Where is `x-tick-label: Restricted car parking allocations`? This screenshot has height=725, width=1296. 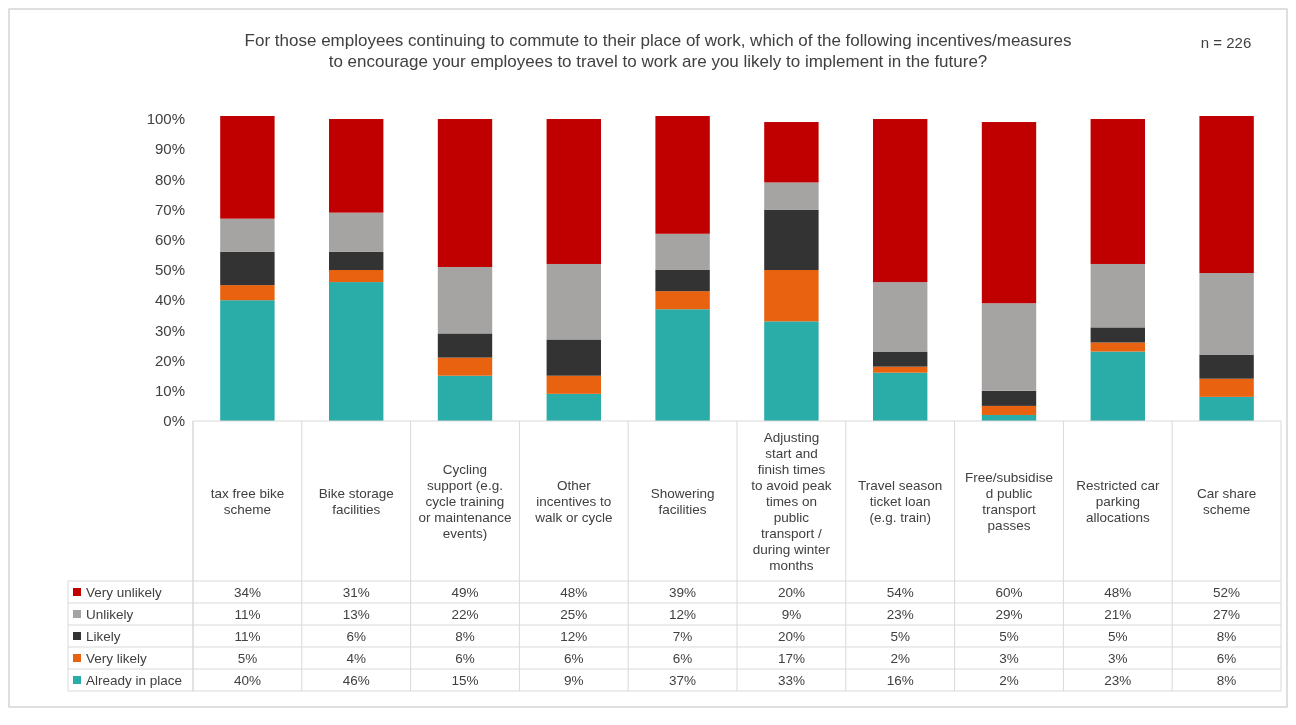 x-tick-label: Restricted car parking allocations is located at coordinates (1118, 501).